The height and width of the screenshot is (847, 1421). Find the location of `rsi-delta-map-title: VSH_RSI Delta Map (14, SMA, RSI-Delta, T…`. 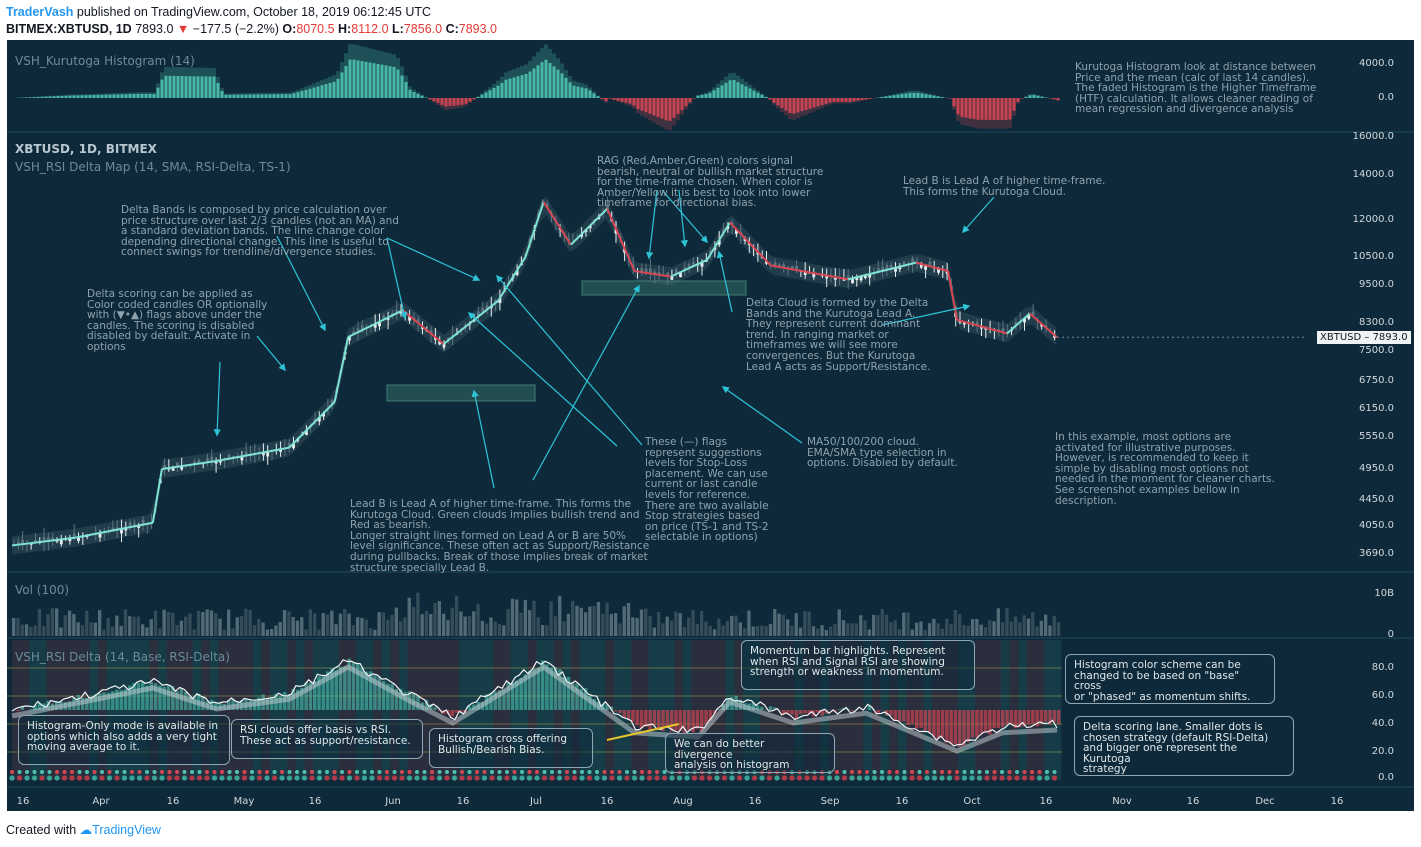

rsi-delta-map-title: VSH_RSI Delta Map (14, SMA, RSI-Delta, T… is located at coordinates (153, 167).